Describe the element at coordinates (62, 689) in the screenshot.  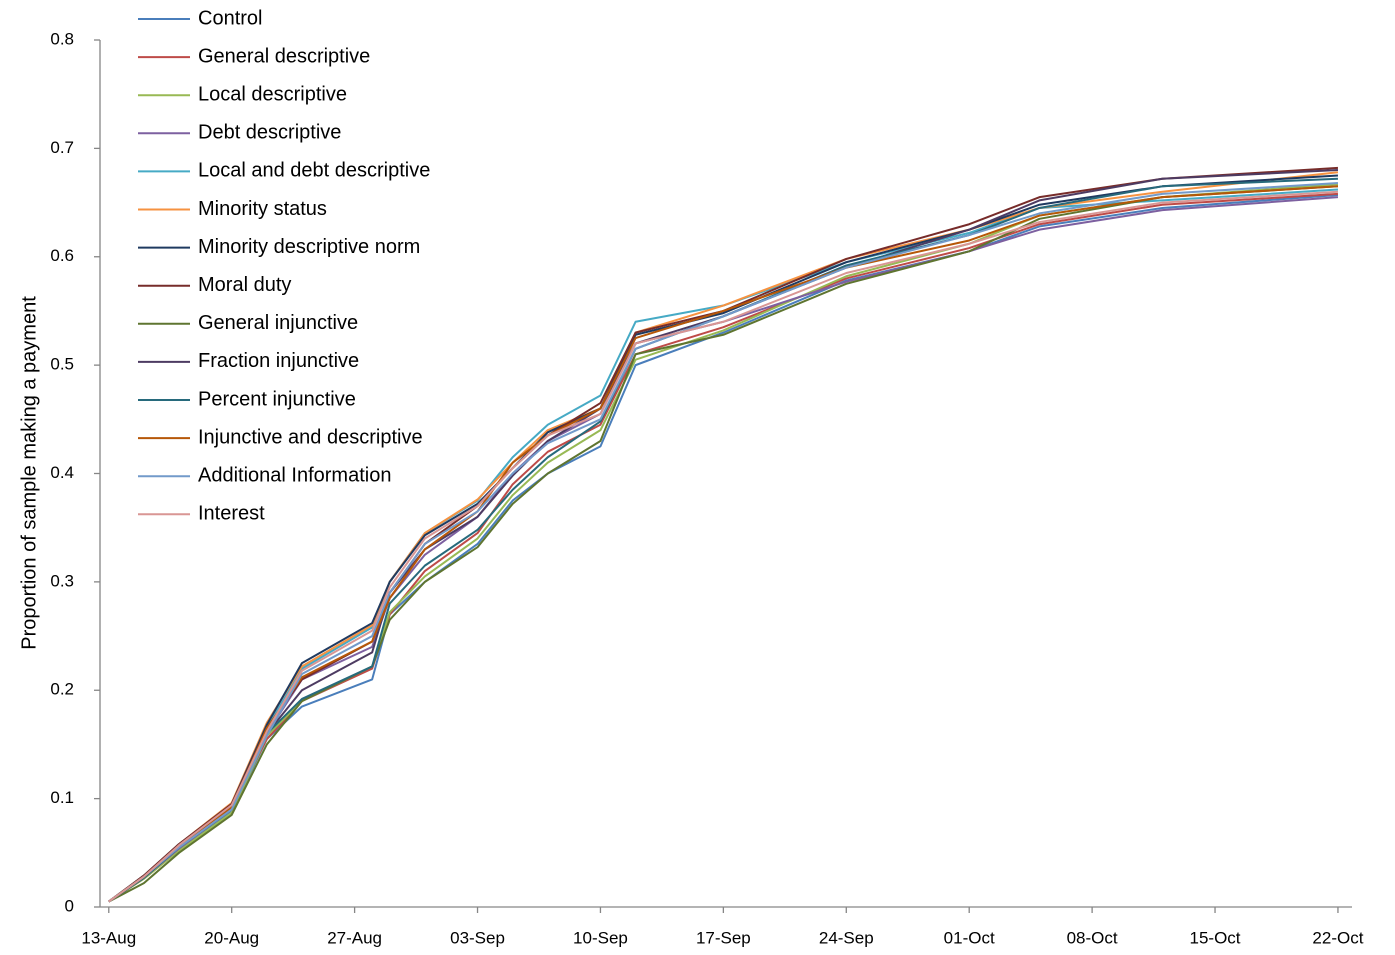
I see `y-tick-label: 0.2` at that location.